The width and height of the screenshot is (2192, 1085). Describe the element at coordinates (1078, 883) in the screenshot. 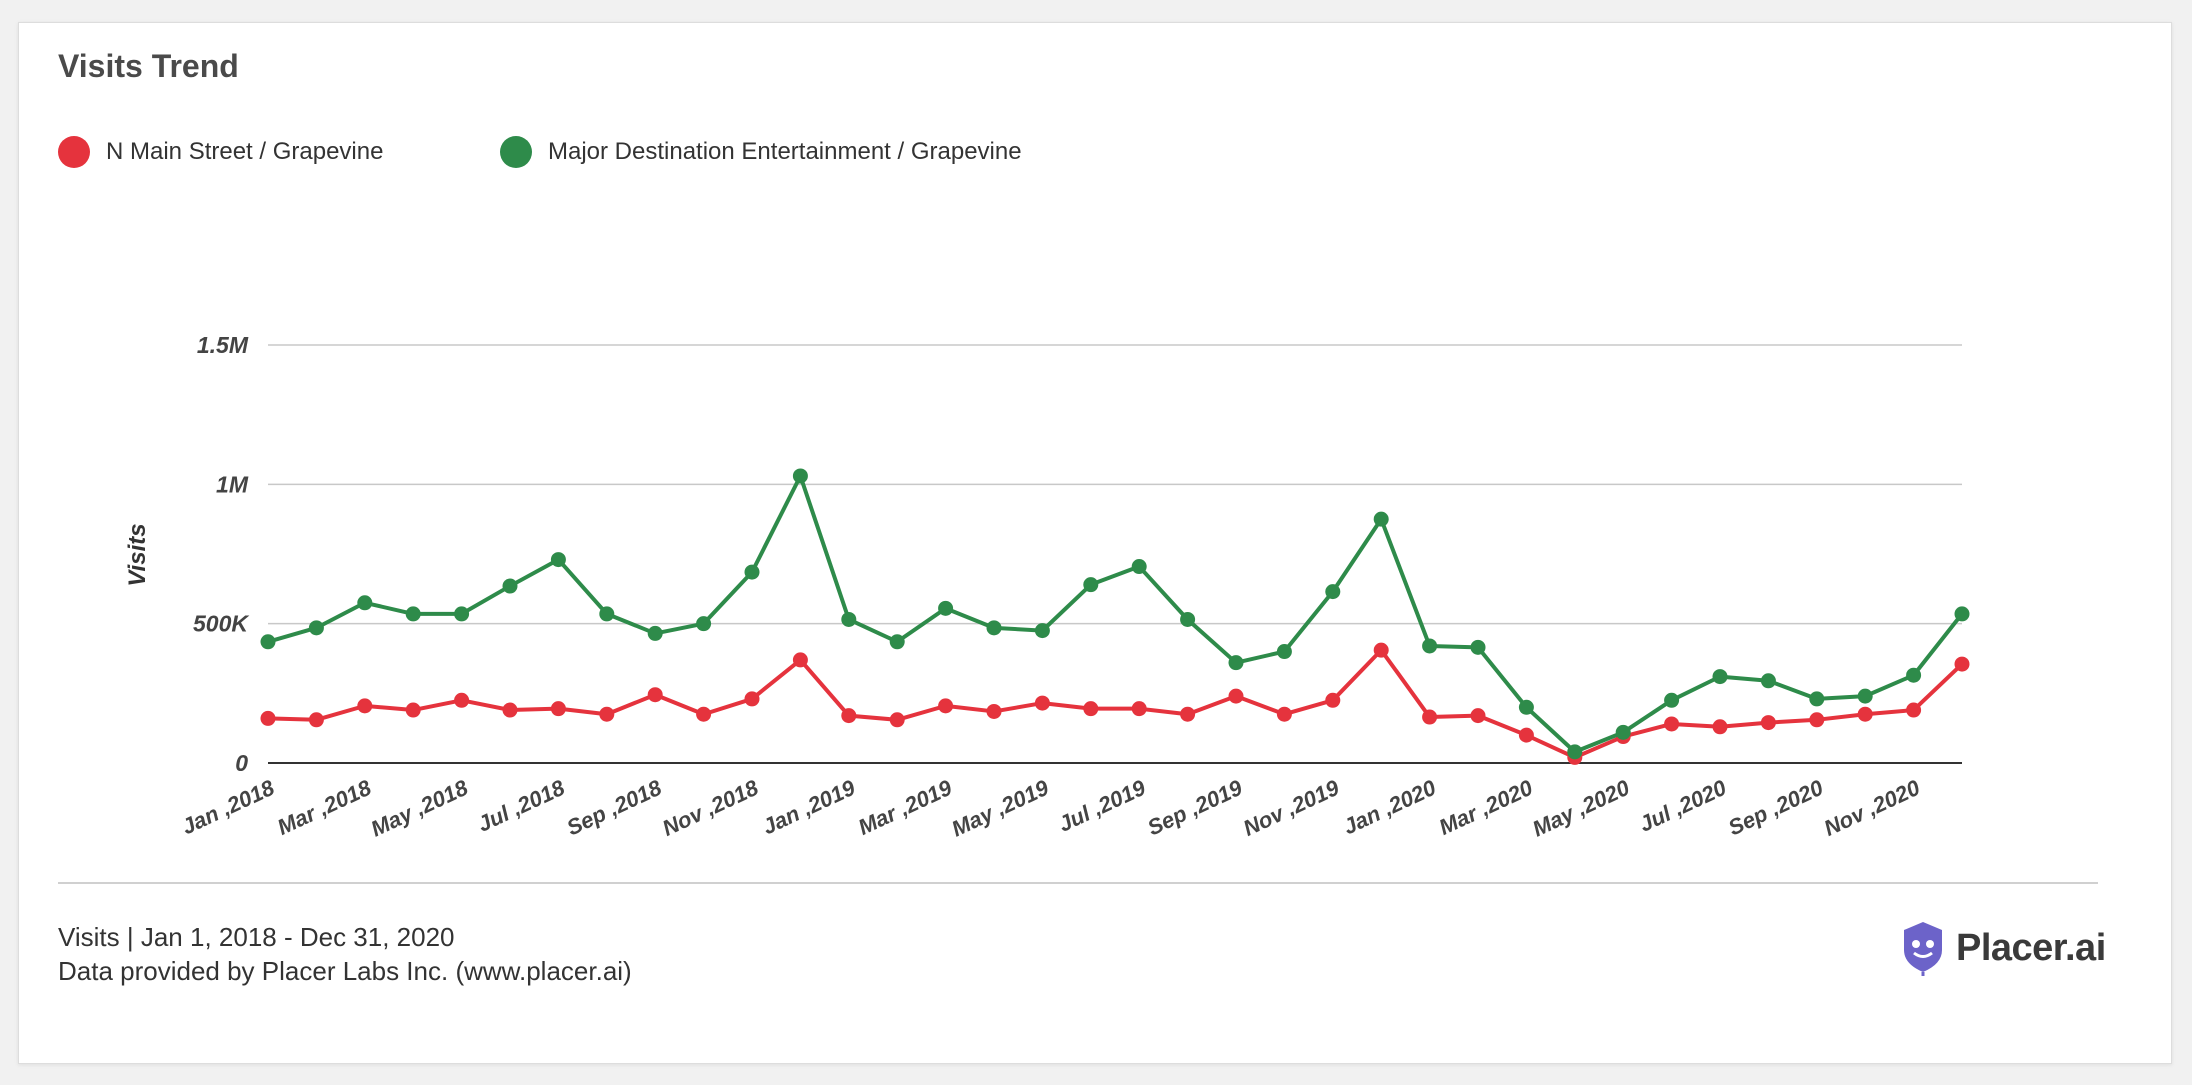

I see `footer-divider` at that location.